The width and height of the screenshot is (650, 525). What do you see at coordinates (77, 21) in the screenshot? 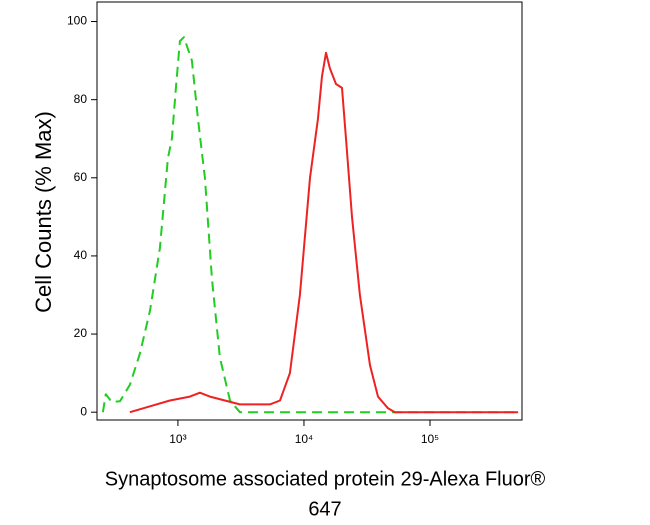
I see `y-tick-label: 100` at bounding box center [77, 21].